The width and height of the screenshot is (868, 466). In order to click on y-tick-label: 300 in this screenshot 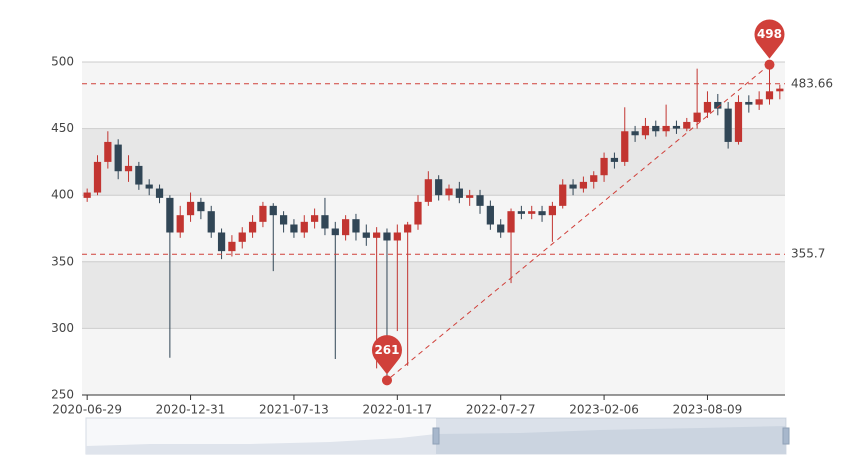, I will do `click(62, 328)`.